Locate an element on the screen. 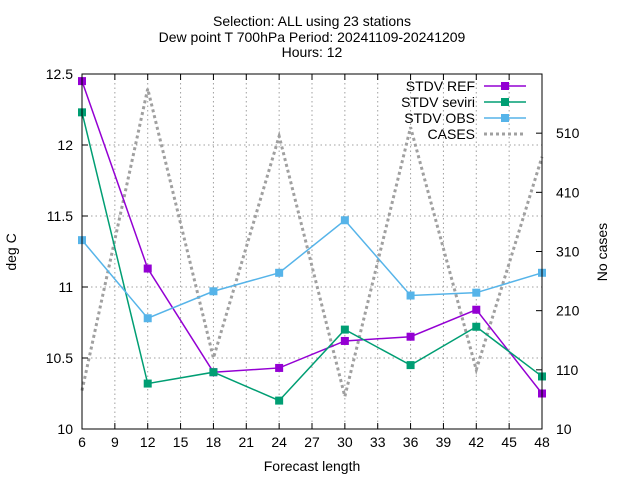 The image size is (640, 480). legend-label: STDV REF is located at coordinates (440, 86).